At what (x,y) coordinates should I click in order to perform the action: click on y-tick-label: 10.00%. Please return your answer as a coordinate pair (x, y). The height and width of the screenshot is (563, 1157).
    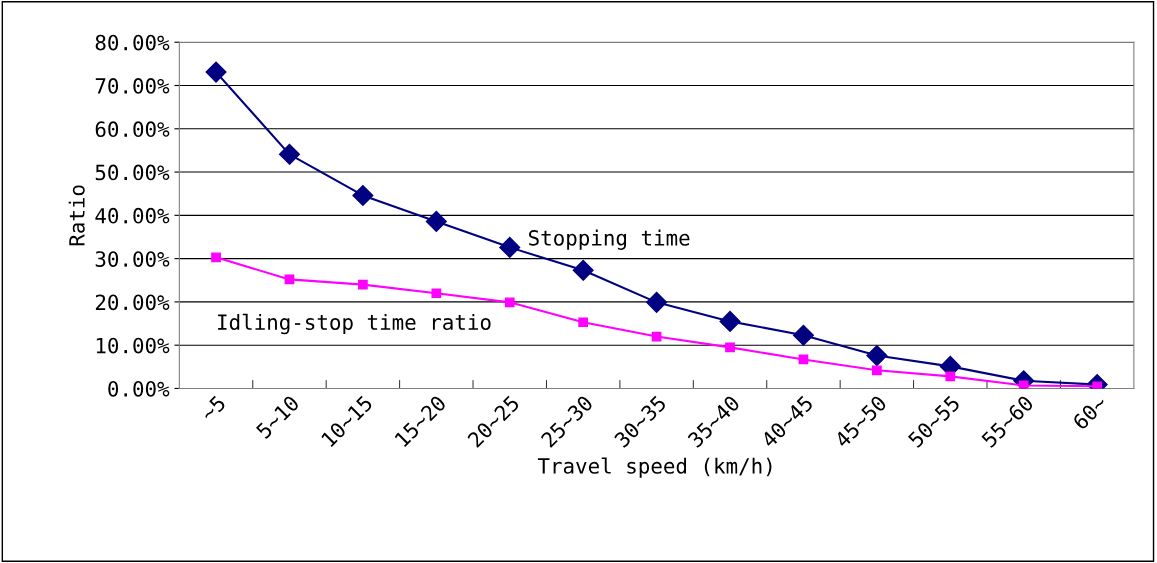
    Looking at the image, I should click on (133, 345).